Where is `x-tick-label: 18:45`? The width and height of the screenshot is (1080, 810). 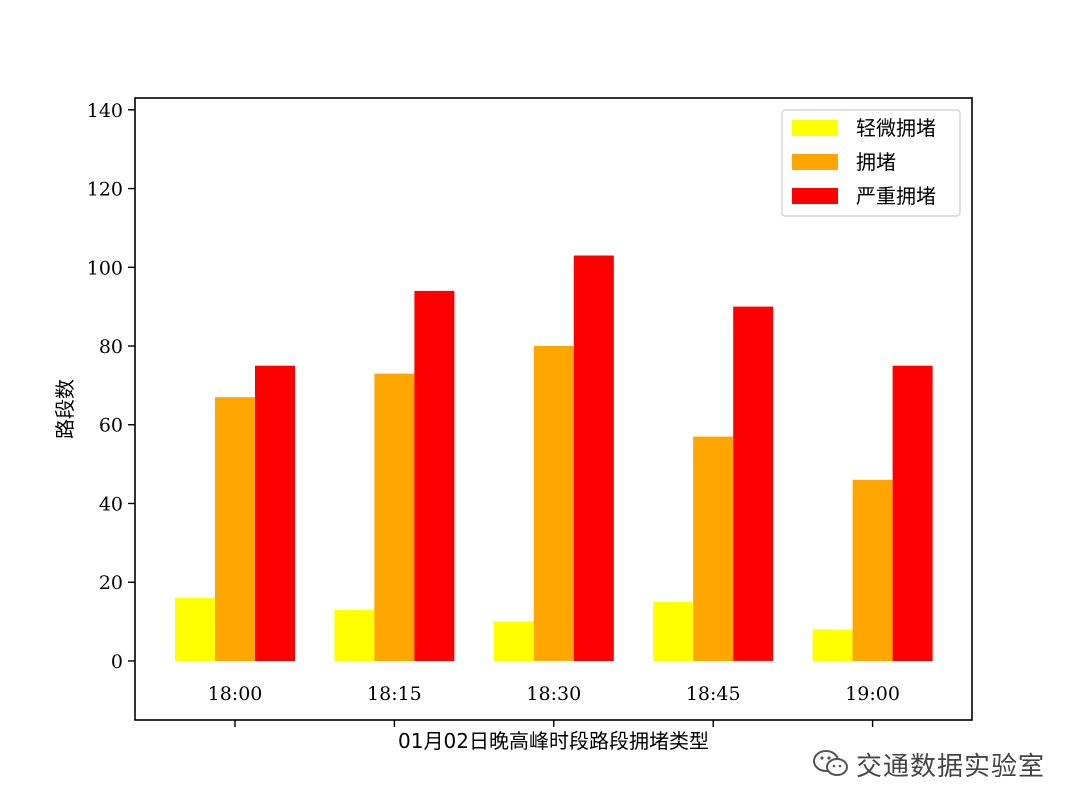
x-tick-label: 18:45 is located at coordinates (713, 694).